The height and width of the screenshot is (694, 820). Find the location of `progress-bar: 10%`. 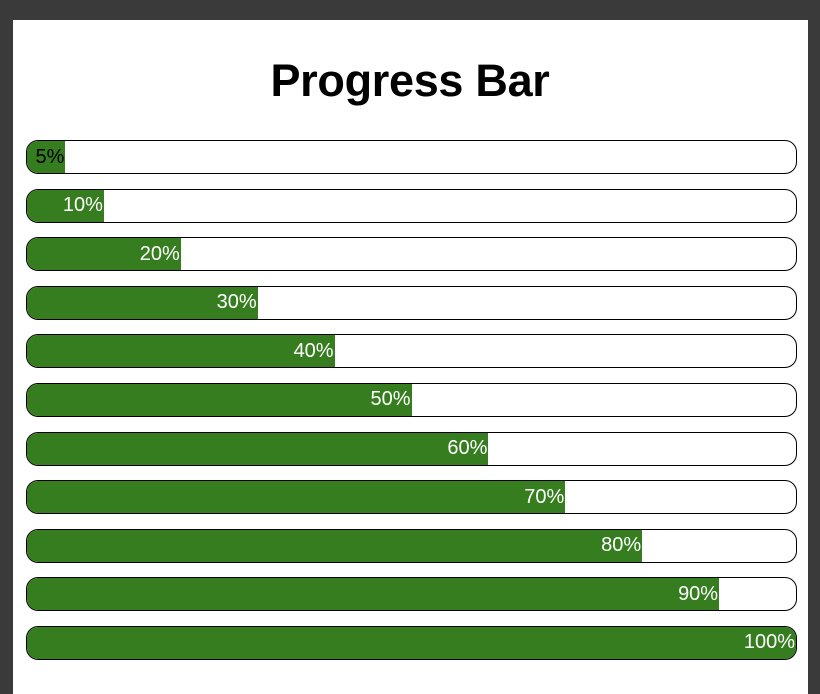

progress-bar: 10% is located at coordinates (411, 205).